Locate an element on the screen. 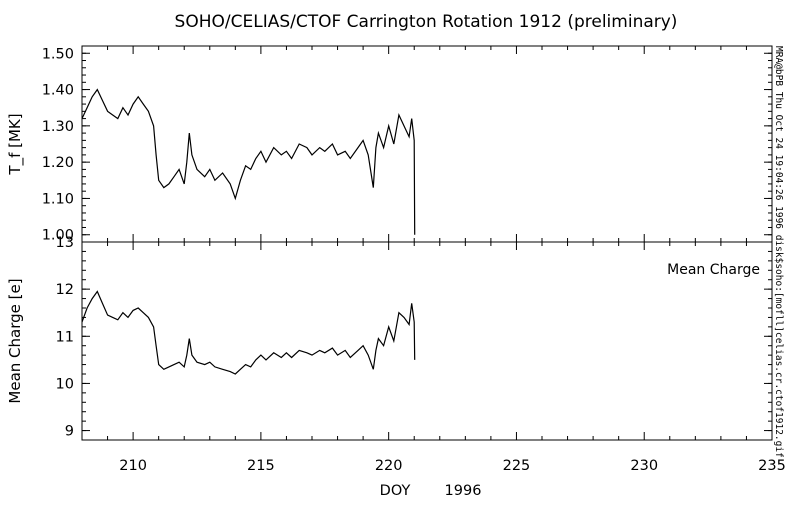 The height and width of the screenshot is (505, 800). charge-series-line is located at coordinates (248, 332).